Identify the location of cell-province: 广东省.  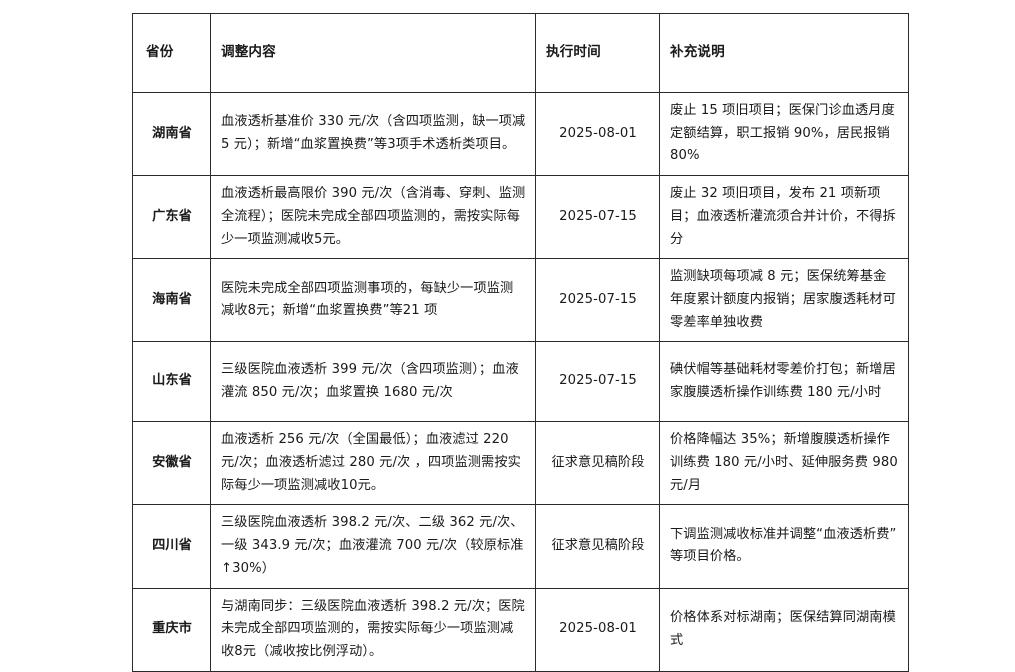
(171, 217).